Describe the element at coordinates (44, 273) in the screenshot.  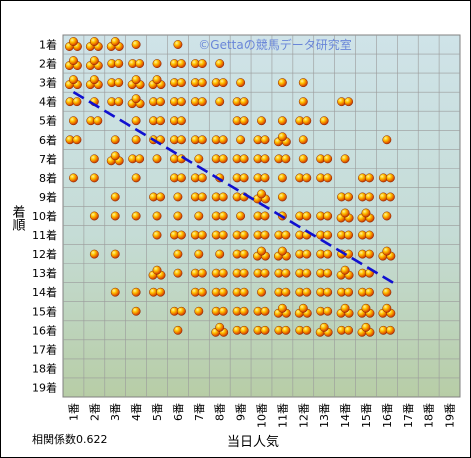
I see `y-tick-label: 13着` at that location.